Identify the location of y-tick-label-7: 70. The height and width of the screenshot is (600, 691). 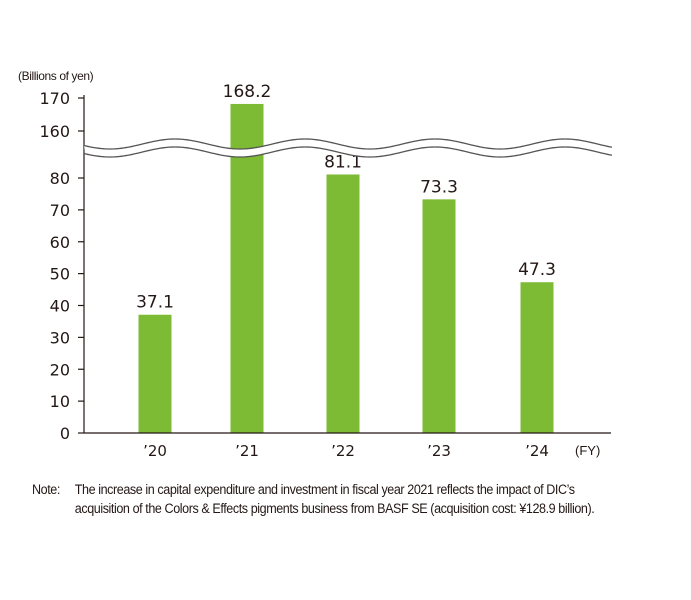
(60, 210).